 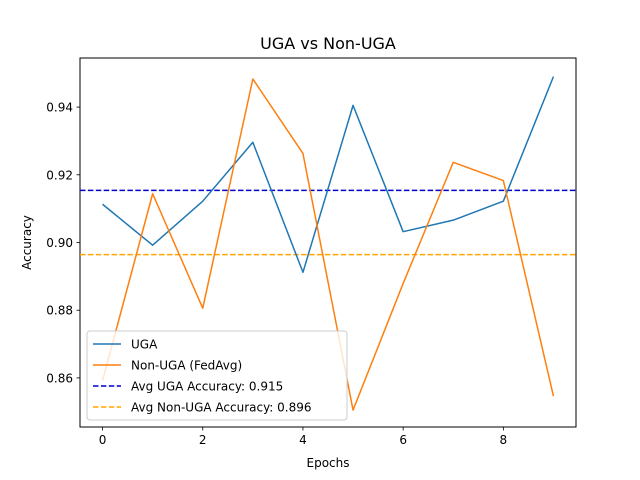 I want to click on x-tick-label: 4, so click(x=303, y=440).